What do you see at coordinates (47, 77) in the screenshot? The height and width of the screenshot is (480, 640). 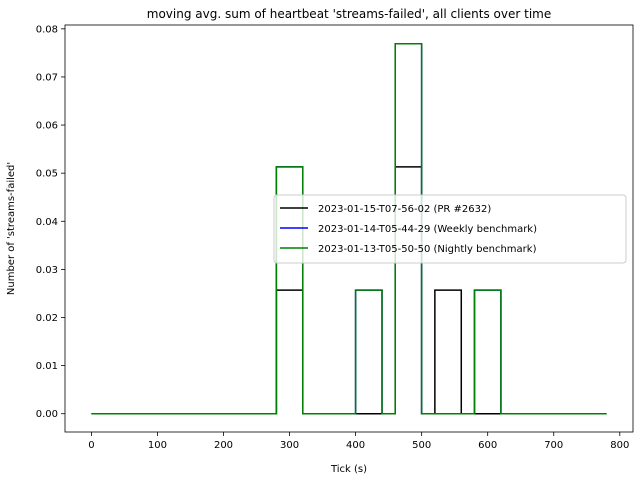 I see `y-tick-label: 0.07` at bounding box center [47, 77].